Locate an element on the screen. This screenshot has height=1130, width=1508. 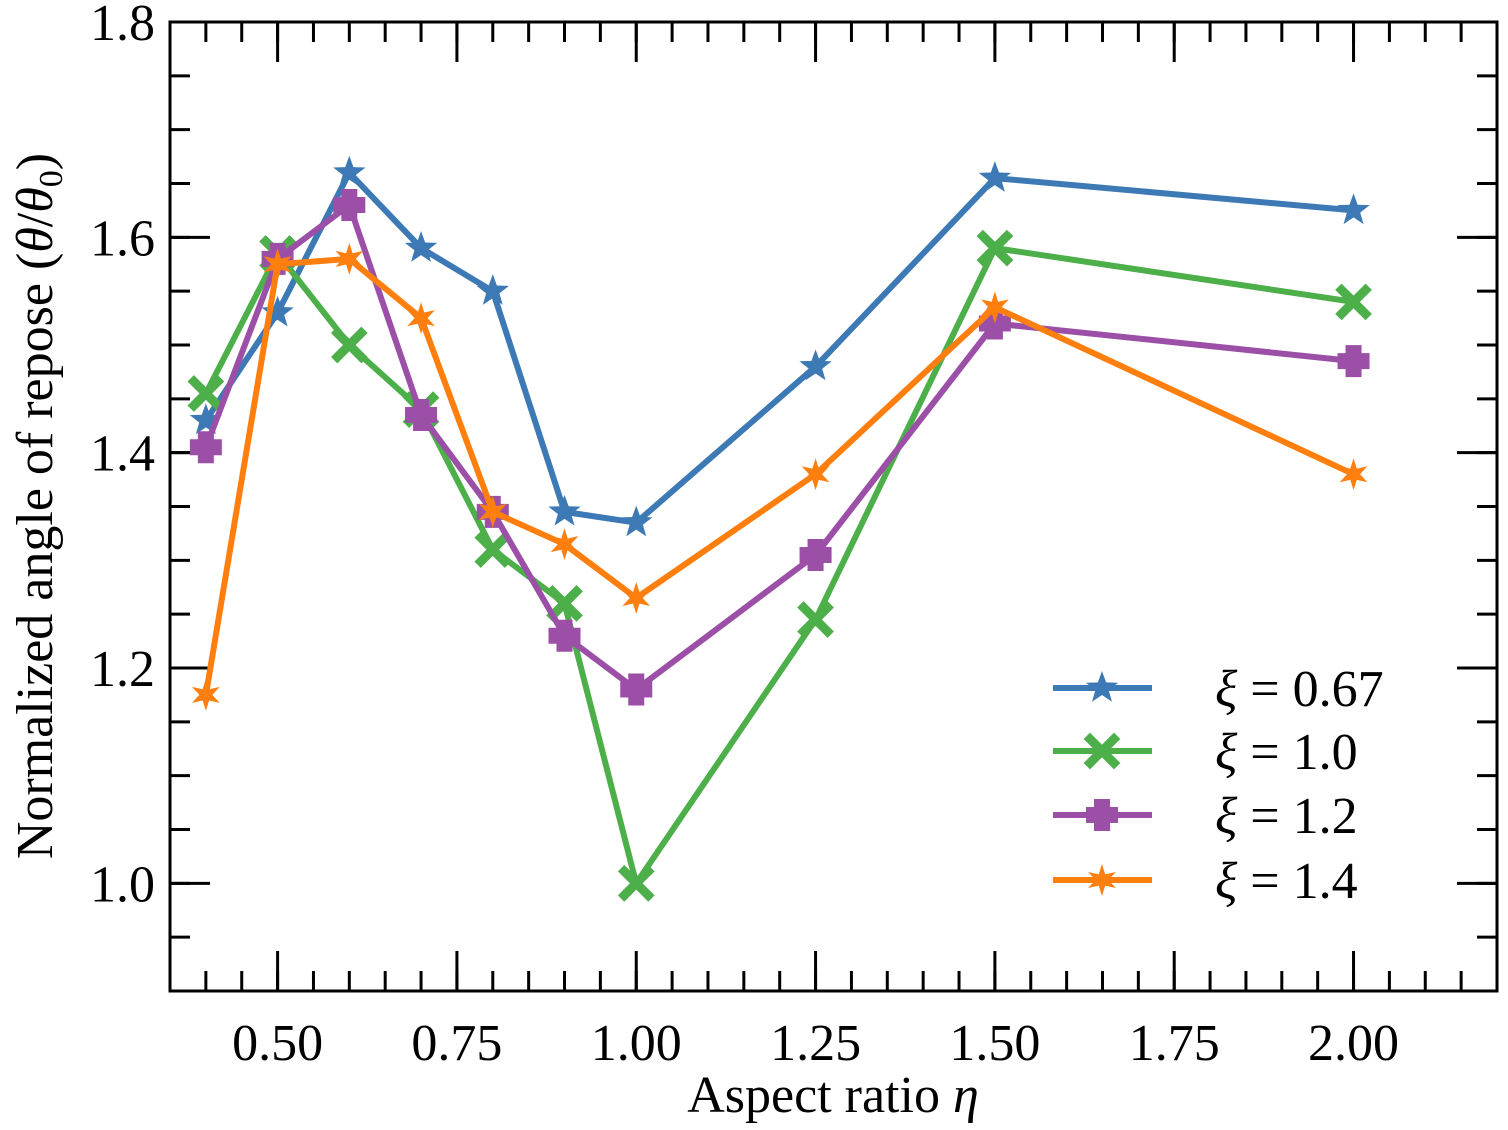
y-tick-labels: 1.0 1.2 1.4 1.6 1.8 is located at coordinates (122, 456).